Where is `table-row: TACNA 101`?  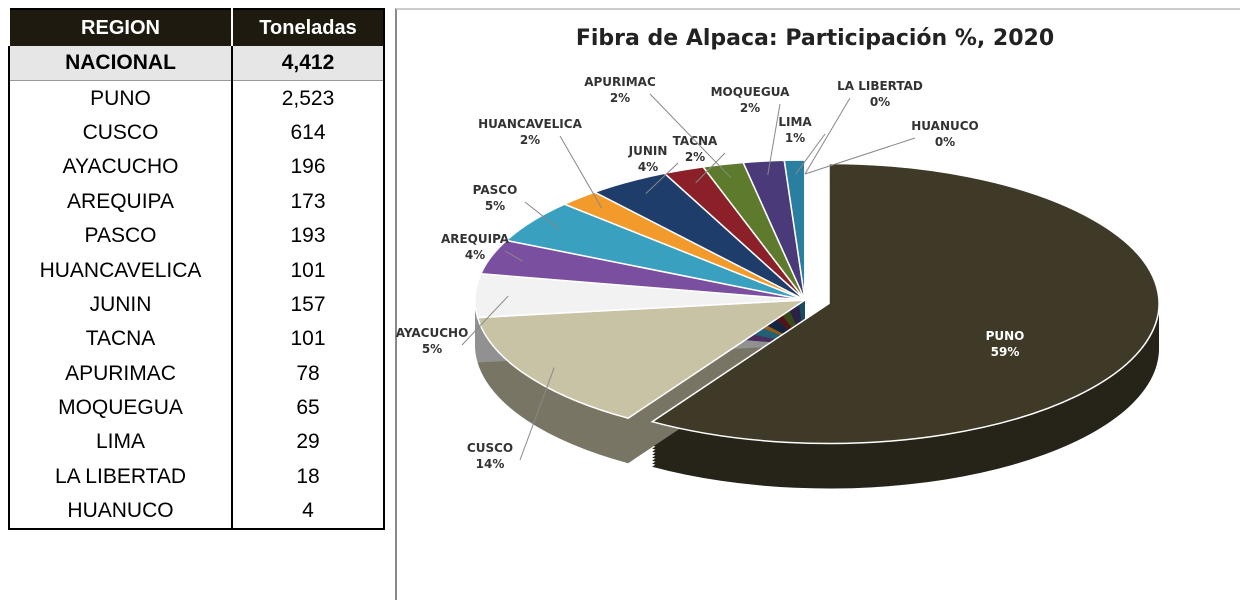 table-row: TACNA 101 is located at coordinates (196, 339).